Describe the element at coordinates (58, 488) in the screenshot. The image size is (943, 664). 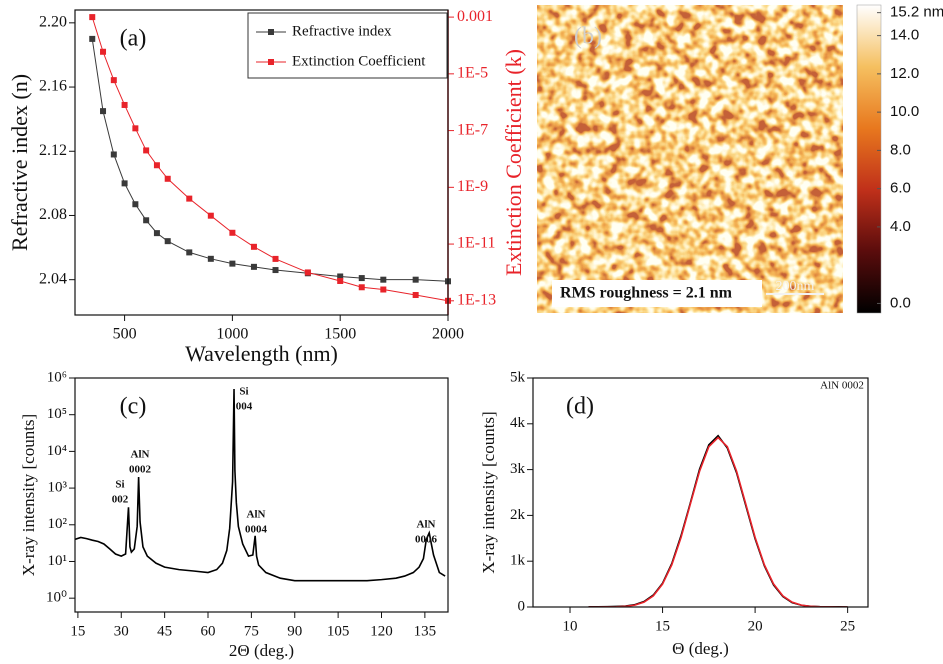
I see `y-tick-label: 10³` at that location.